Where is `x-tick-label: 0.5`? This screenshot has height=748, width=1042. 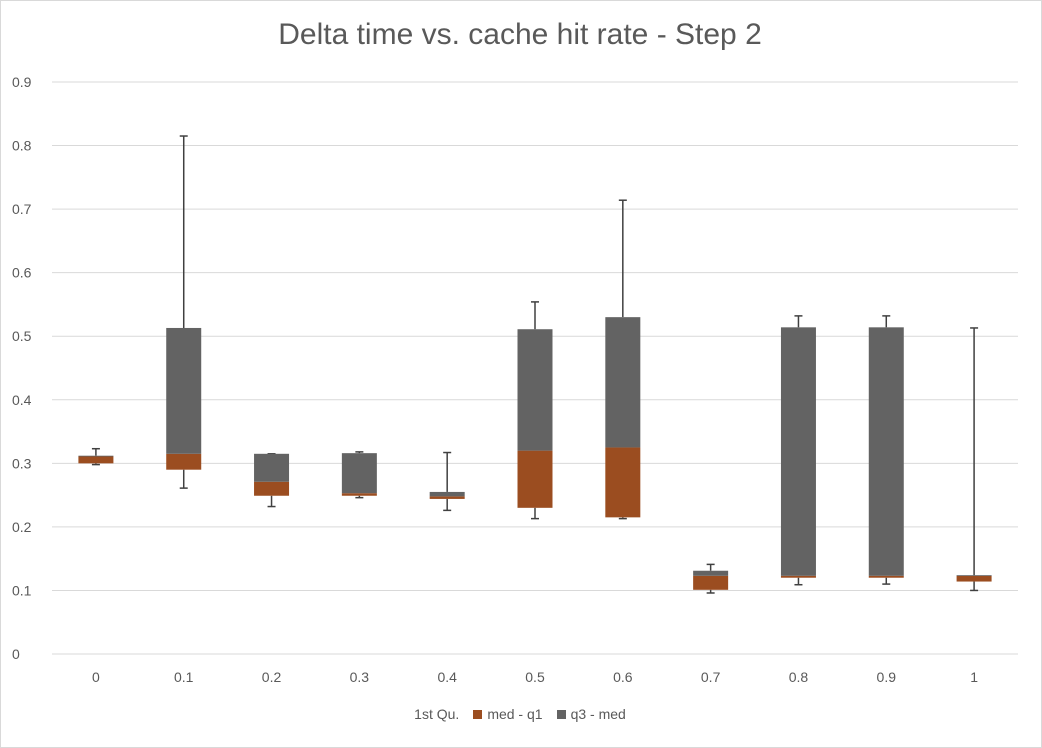 x-tick-label: 0.5 is located at coordinates (535, 677).